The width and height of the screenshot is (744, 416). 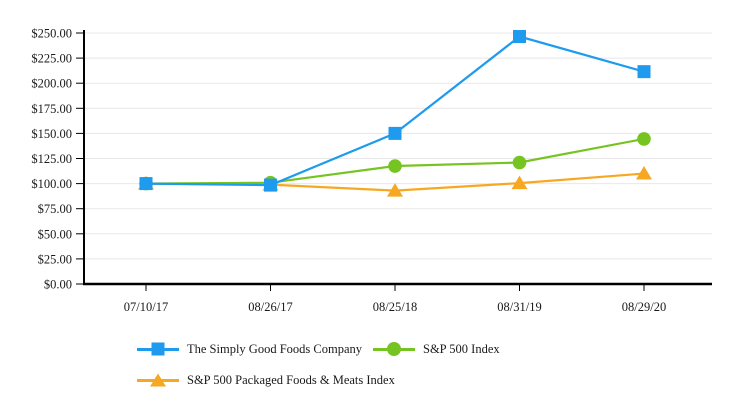 What do you see at coordinates (644, 307) in the screenshot?
I see `x-axis-tick-label: 08/29/20` at bounding box center [644, 307].